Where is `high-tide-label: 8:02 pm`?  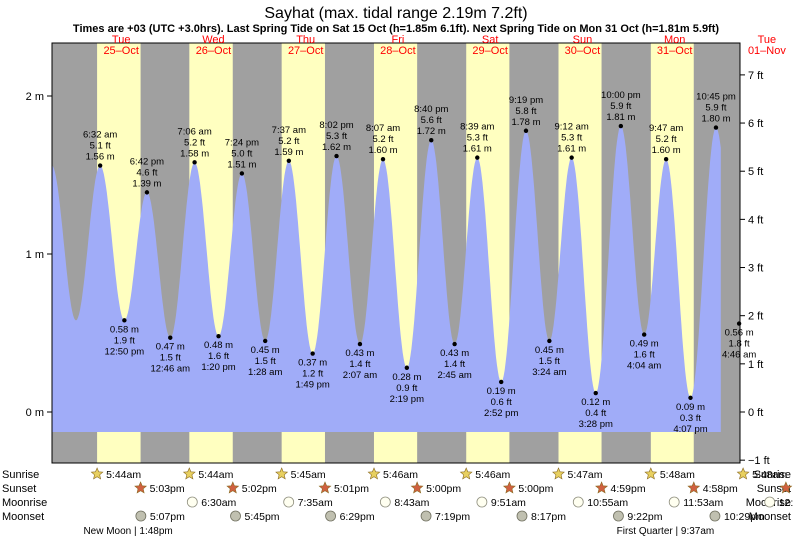
high-tide-label: 8:02 pm is located at coordinates (336, 125).